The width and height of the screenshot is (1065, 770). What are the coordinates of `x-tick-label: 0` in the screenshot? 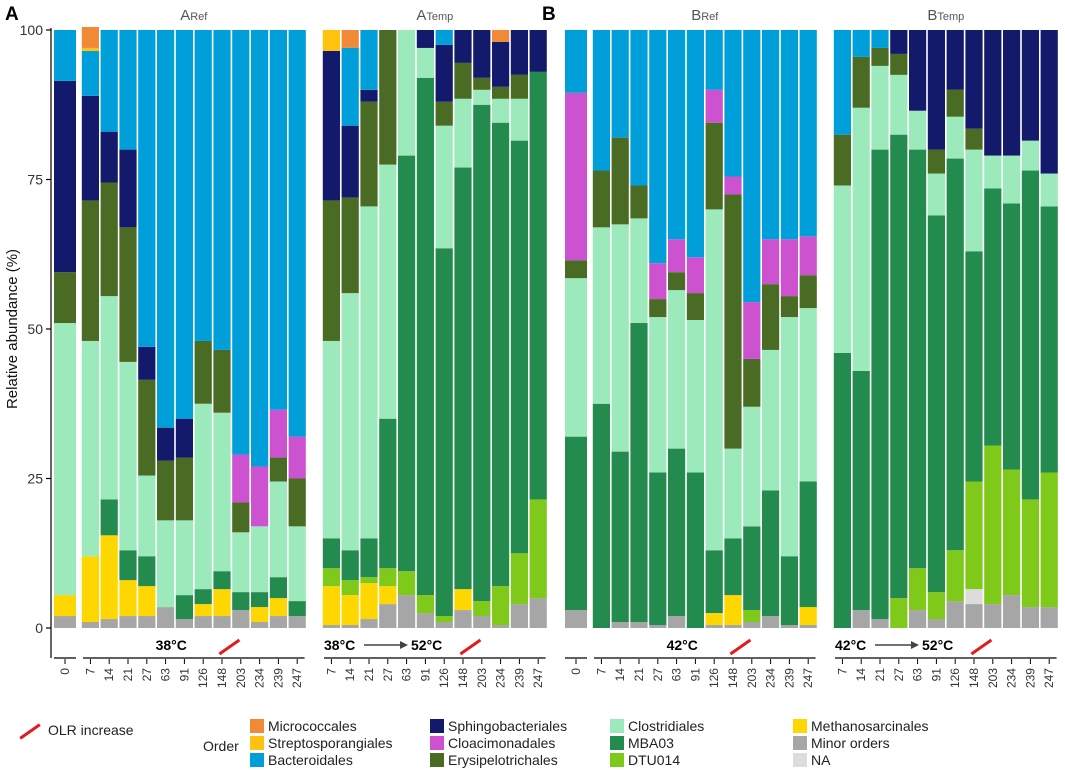 It's located at (576, 671).